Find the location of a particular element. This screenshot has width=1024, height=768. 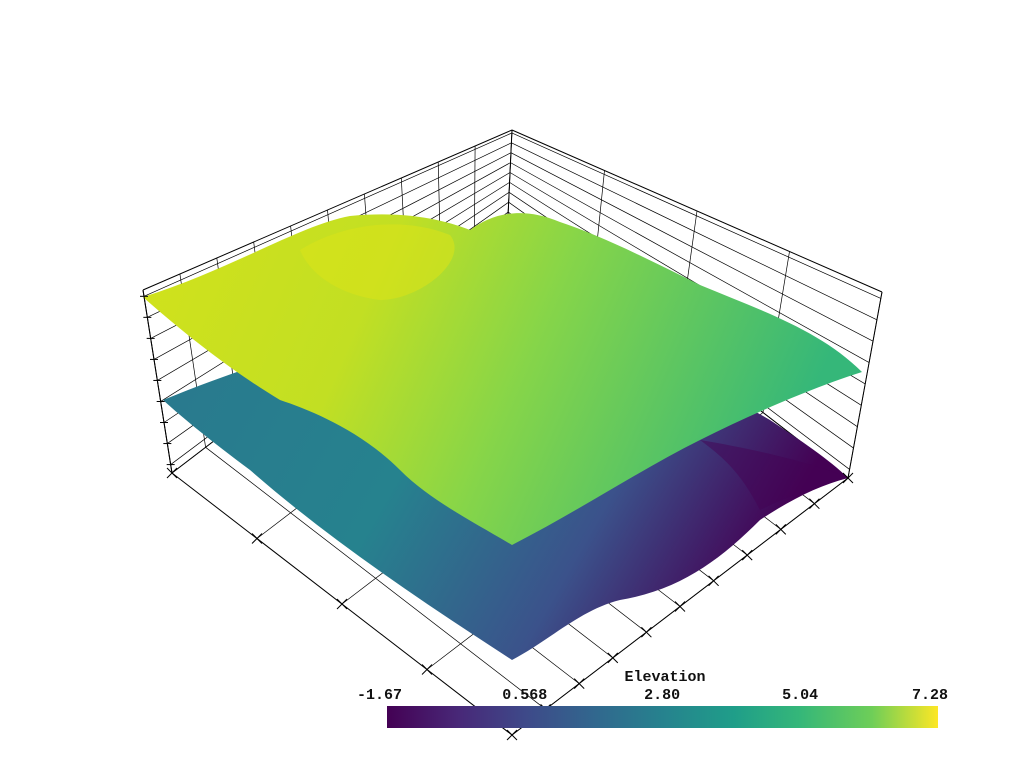

colorbar-tick-label: 0.568 is located at coordinates (524, 695).